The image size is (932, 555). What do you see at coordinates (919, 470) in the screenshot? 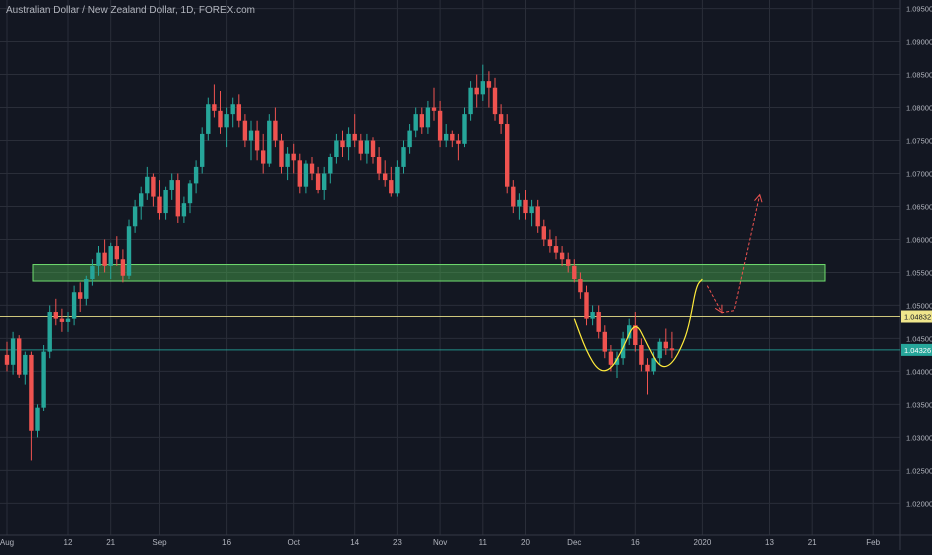
I see `y-tick-label: 1.02500` at bounding box center [919, 470].